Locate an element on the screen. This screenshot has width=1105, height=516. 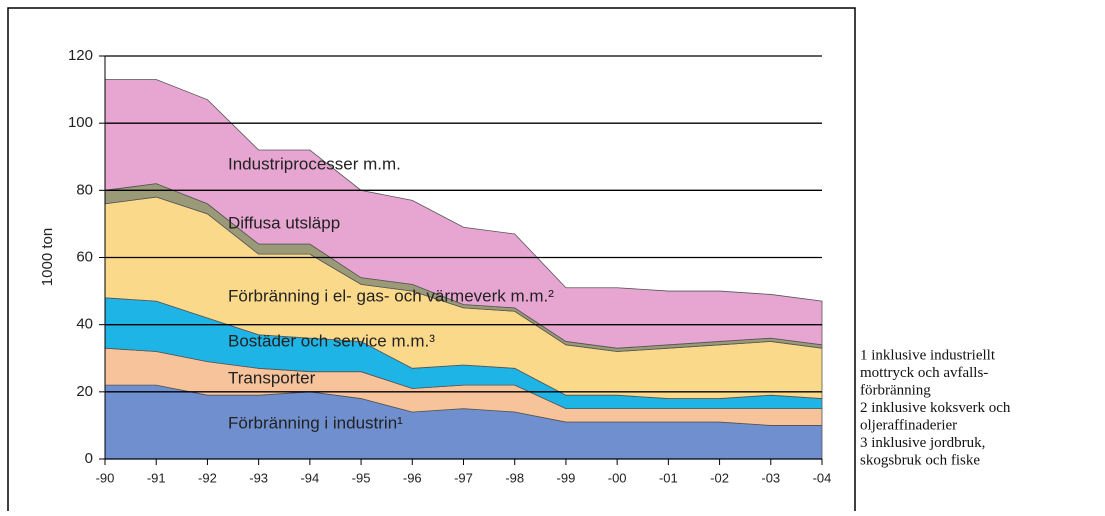
area-label: Bostäder och service m.m.³ is located at coordinates (331, 340).